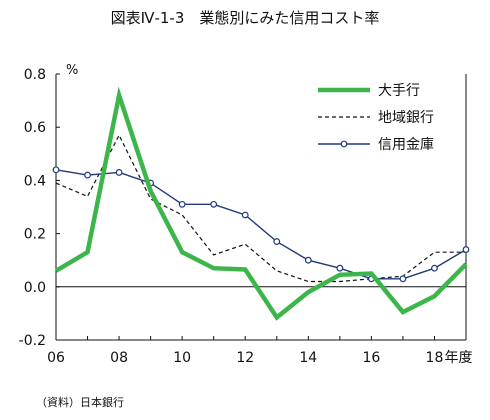 Image resolution: width=490 pixels, height=420 pixels. What do you see at coordinates (35, 75) in the screenshot?
I see `y-tick-label: 0.8` at bounding box center [35, 75].